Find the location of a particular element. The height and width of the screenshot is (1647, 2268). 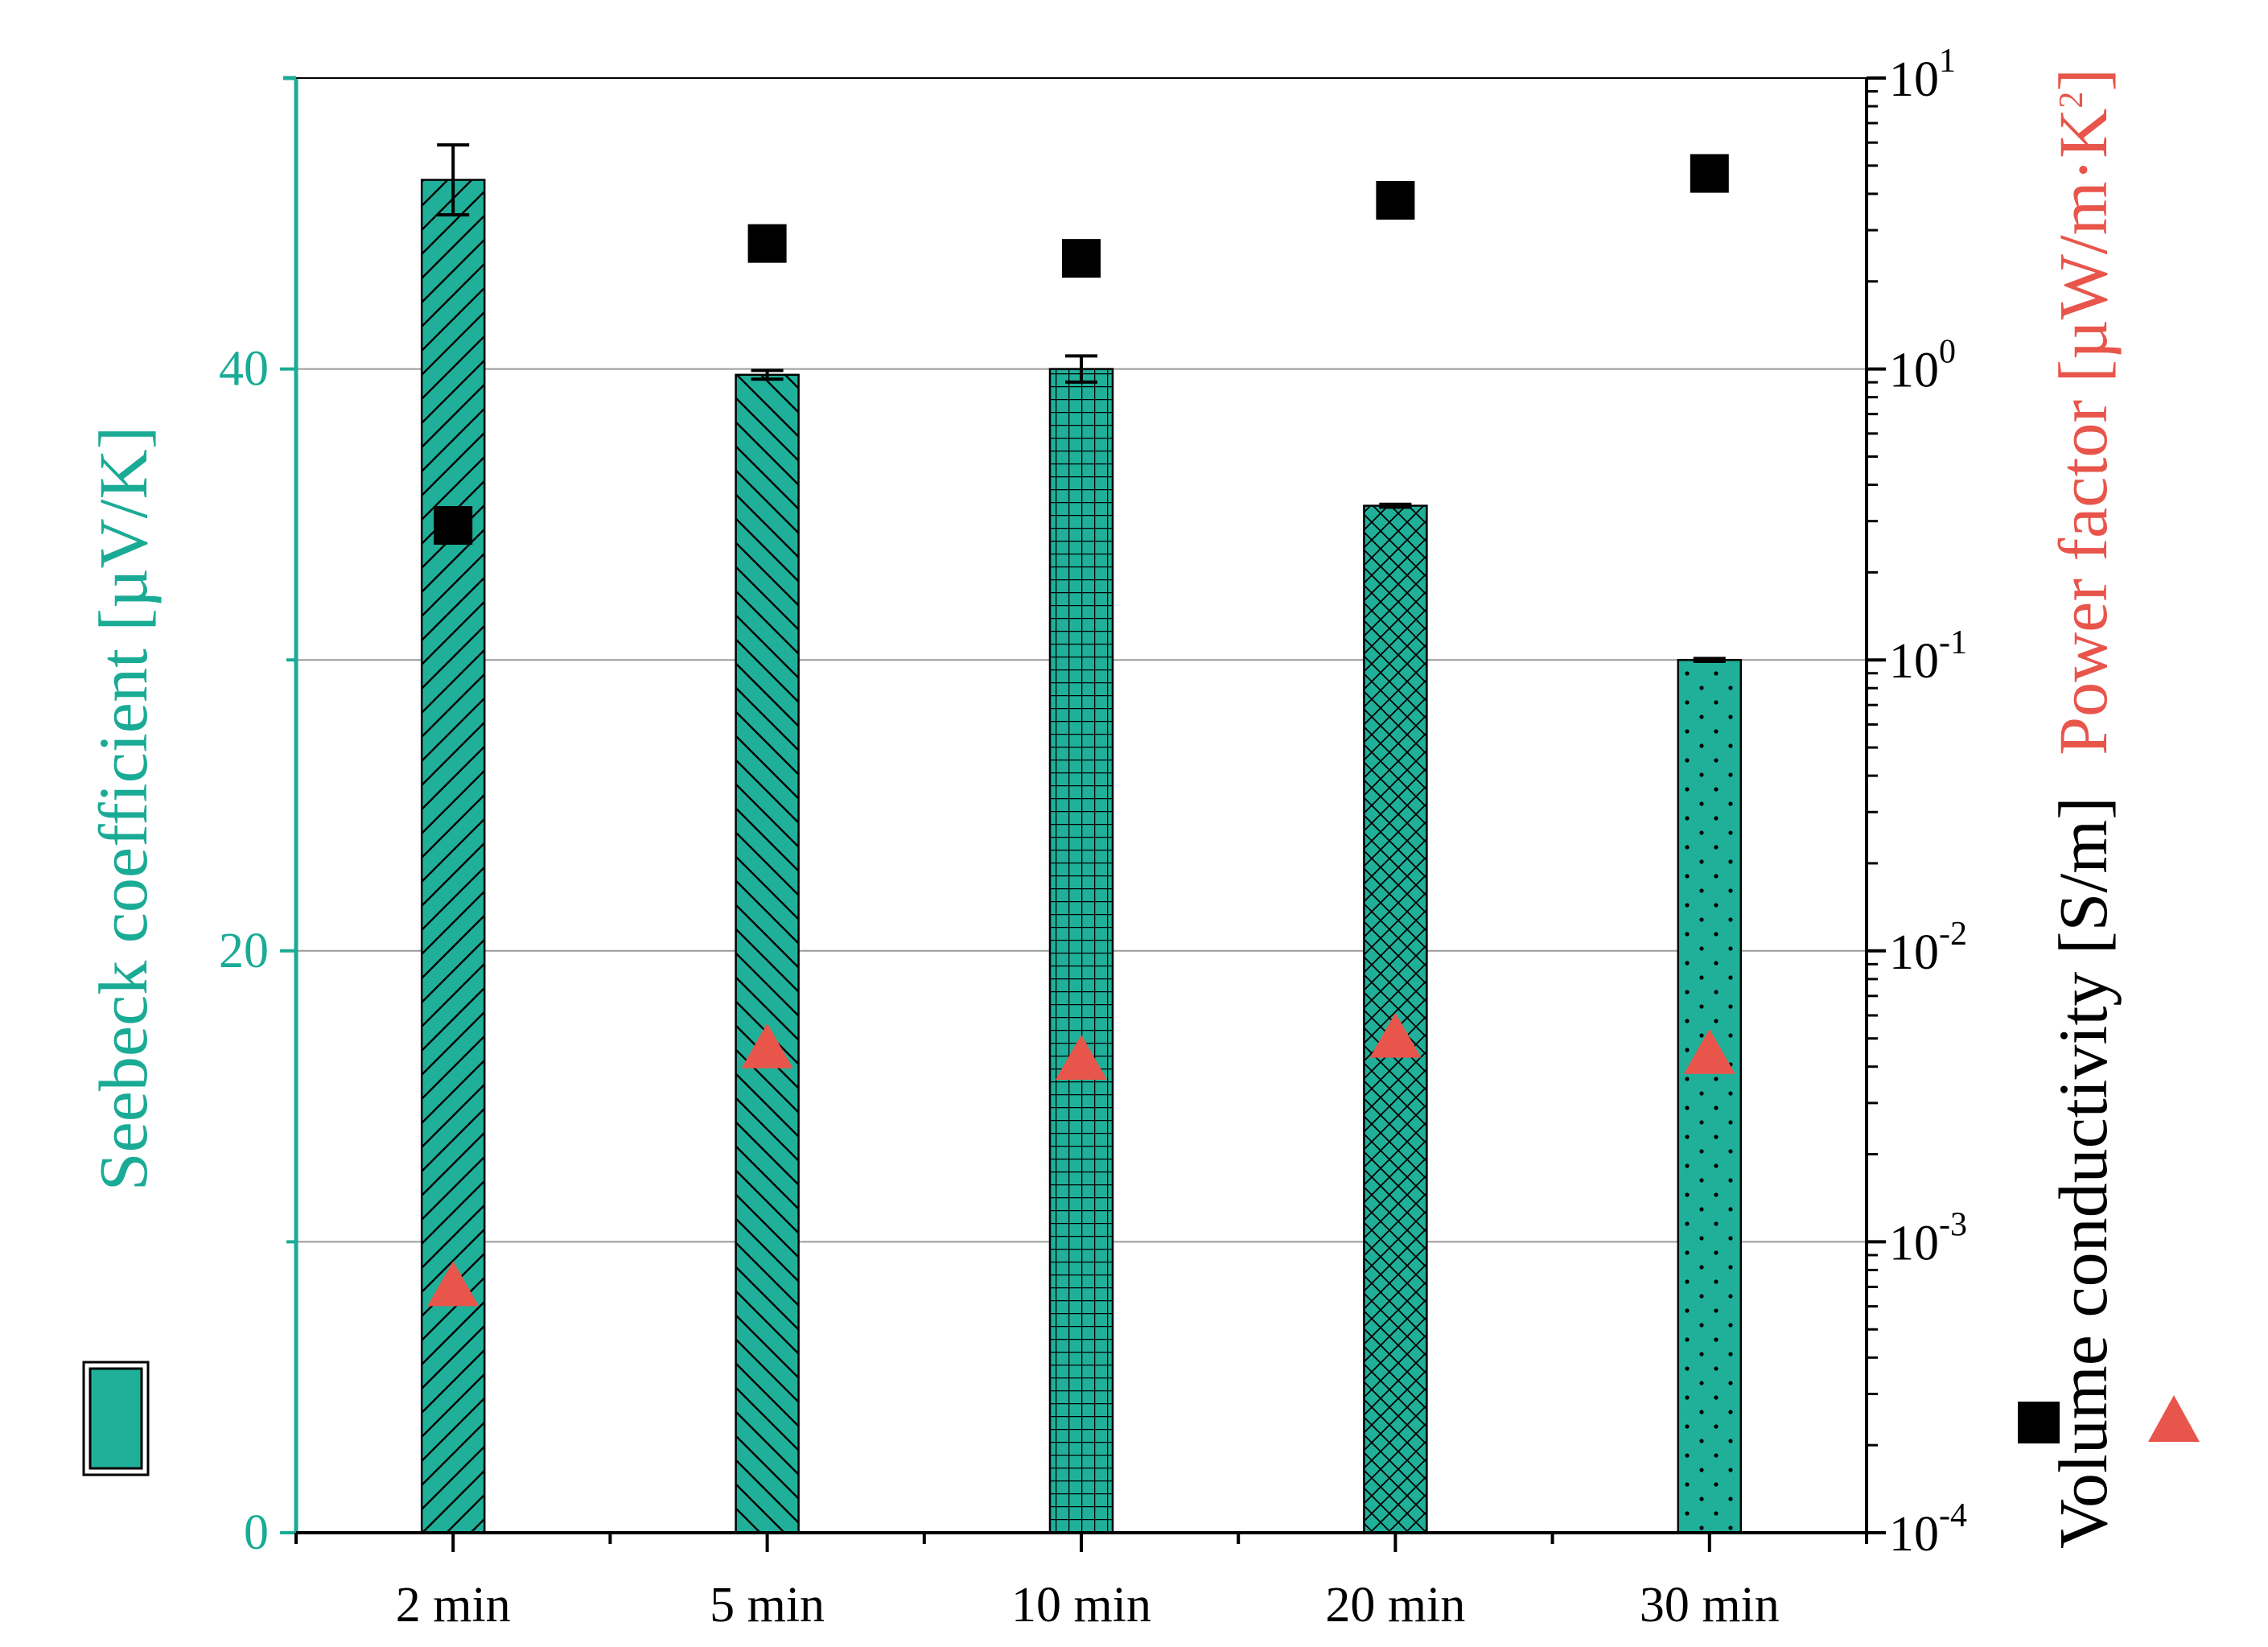

left-tick-label: 0 is located at coordinates (256, 1532).